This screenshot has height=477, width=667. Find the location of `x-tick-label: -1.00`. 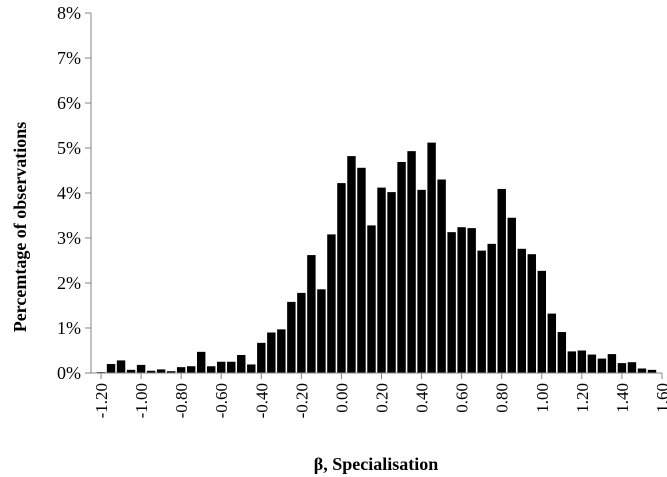

x-tick-label: -1.00 is located at coordinates (141, 400).